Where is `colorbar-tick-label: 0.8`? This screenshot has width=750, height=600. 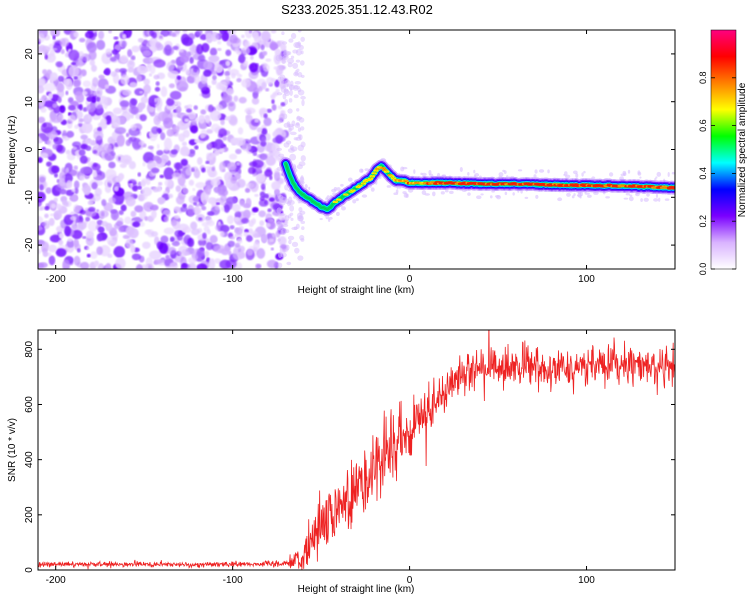
colorbar-tick-label: 0.8 is located at coordinates (703, 78).